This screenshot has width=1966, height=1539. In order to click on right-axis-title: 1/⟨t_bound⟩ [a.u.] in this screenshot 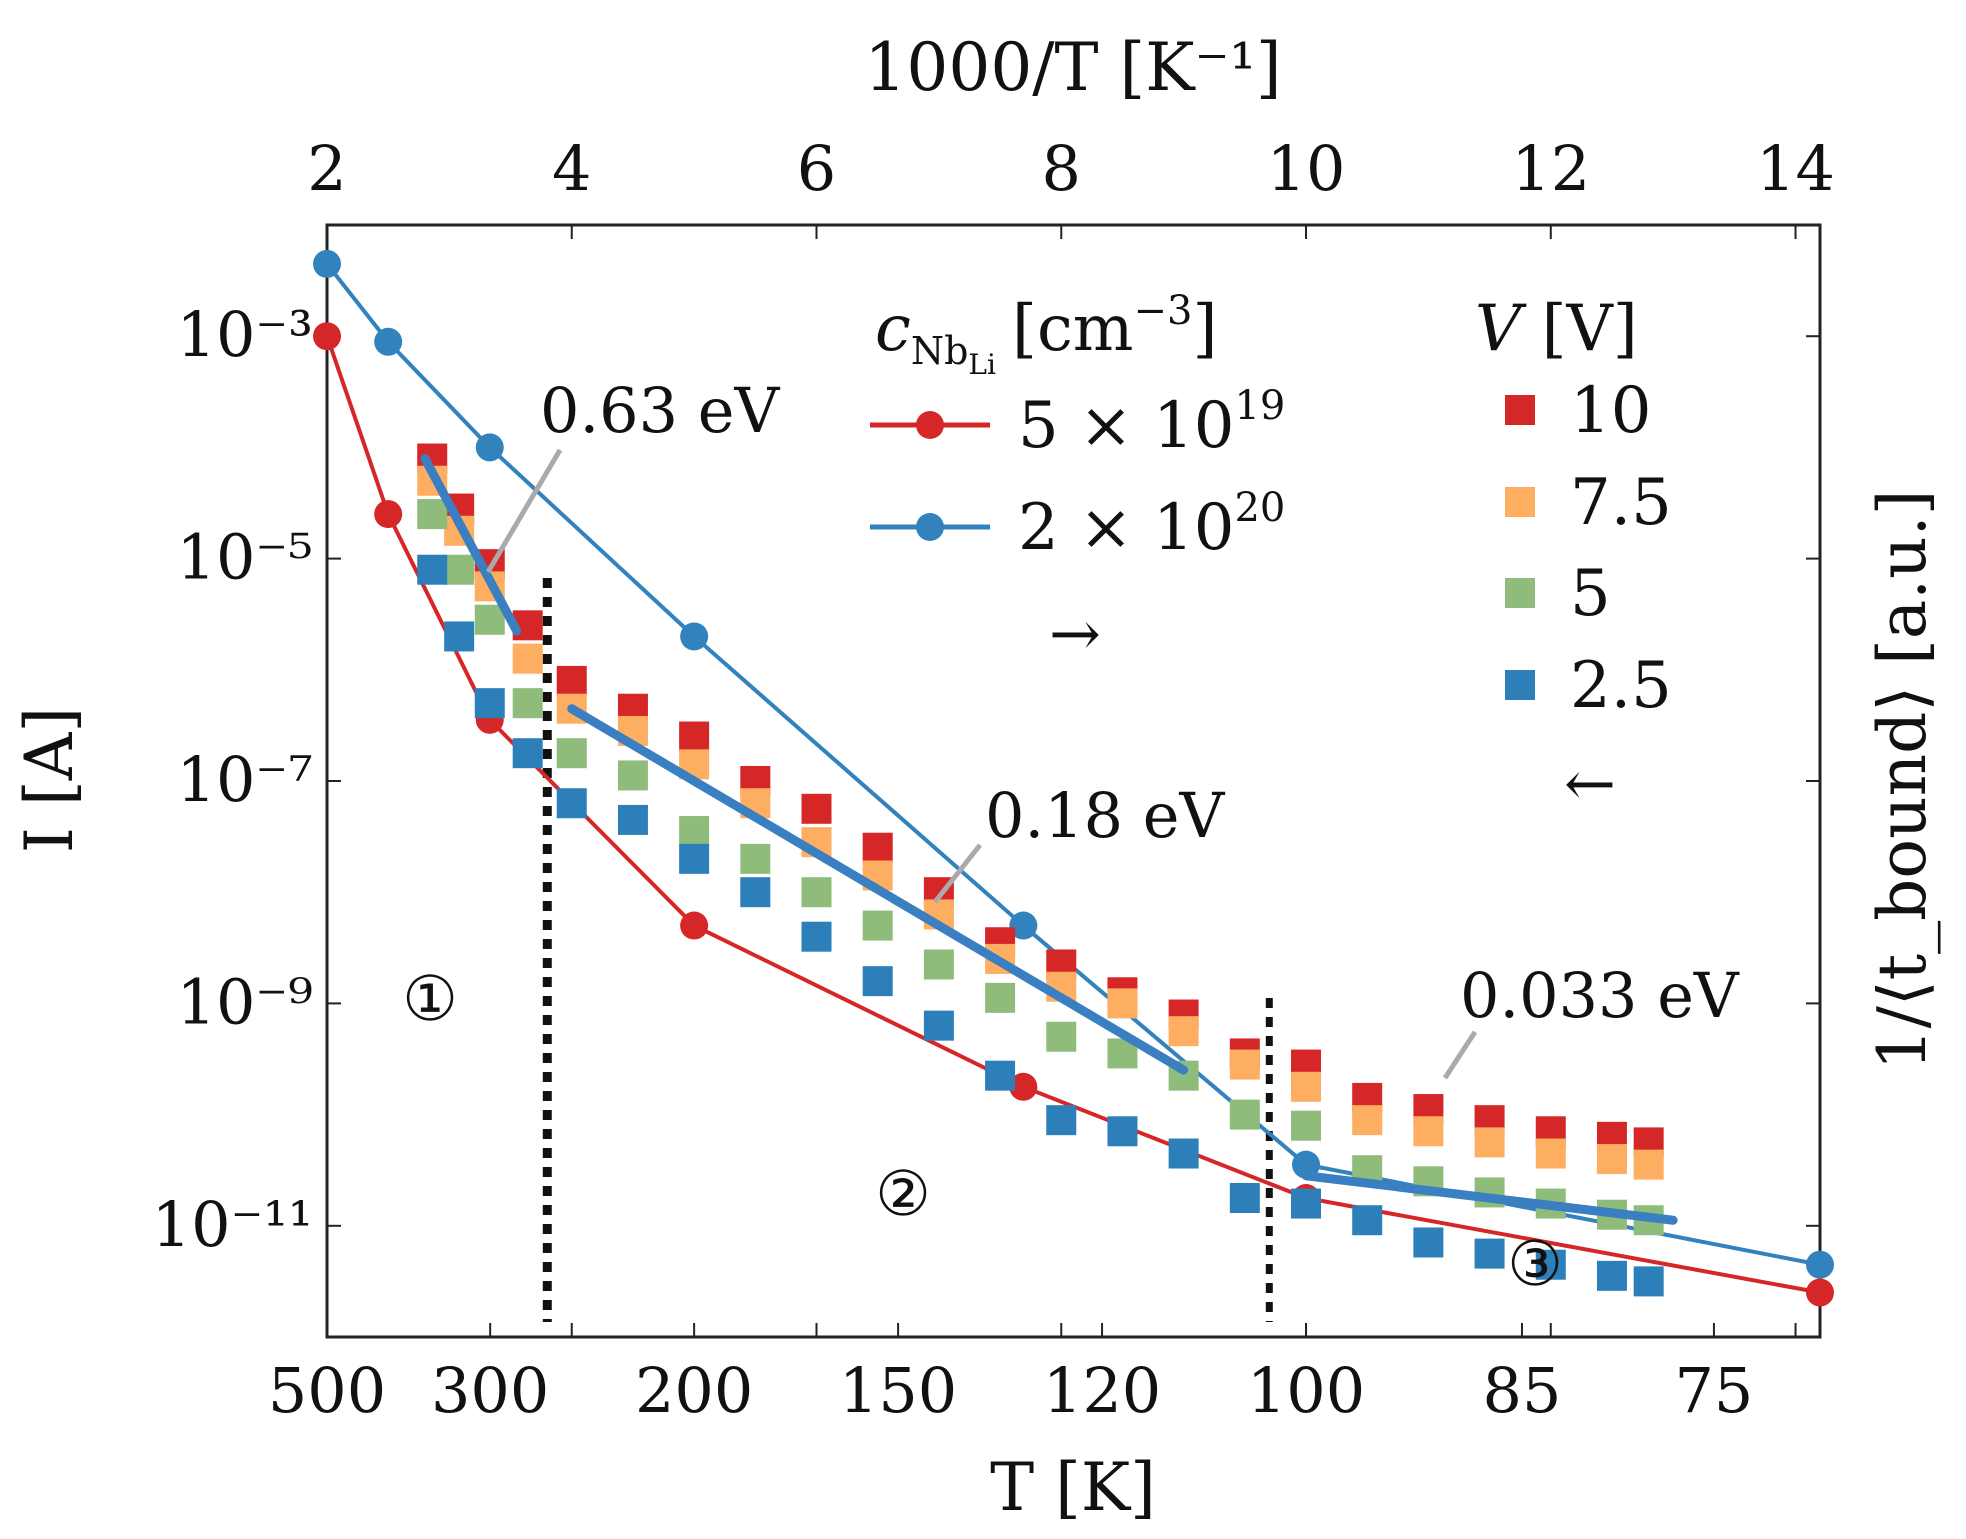, I will do `click(1902, 780)`.